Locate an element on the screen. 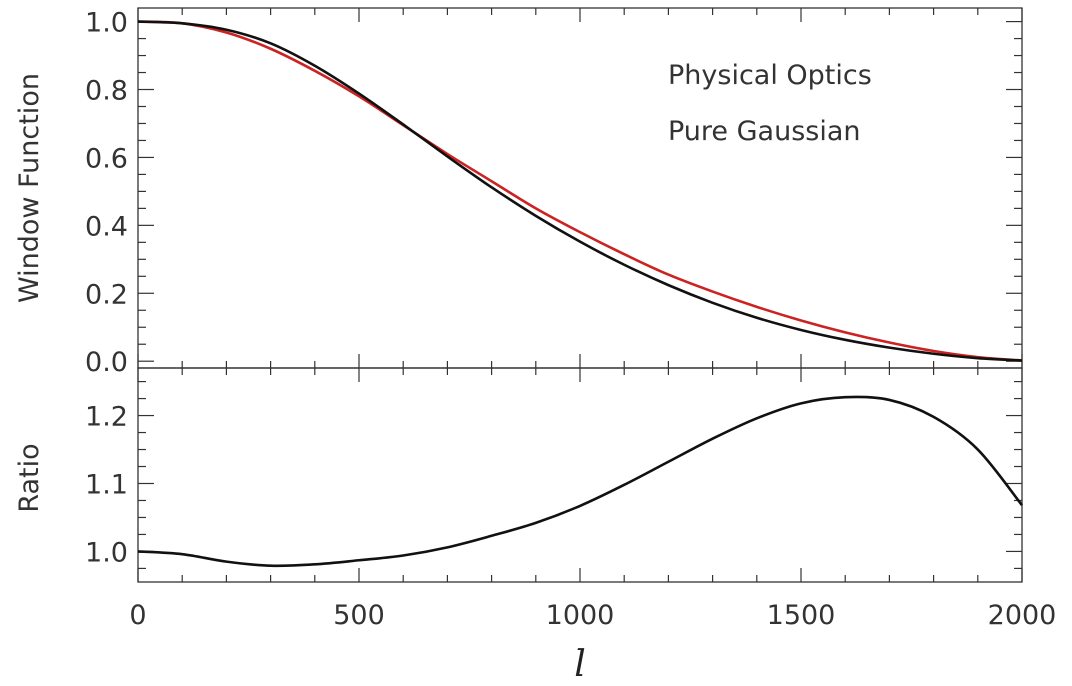  bottom-y-tick-label: 1.1 is located at coordinates (106, 484).